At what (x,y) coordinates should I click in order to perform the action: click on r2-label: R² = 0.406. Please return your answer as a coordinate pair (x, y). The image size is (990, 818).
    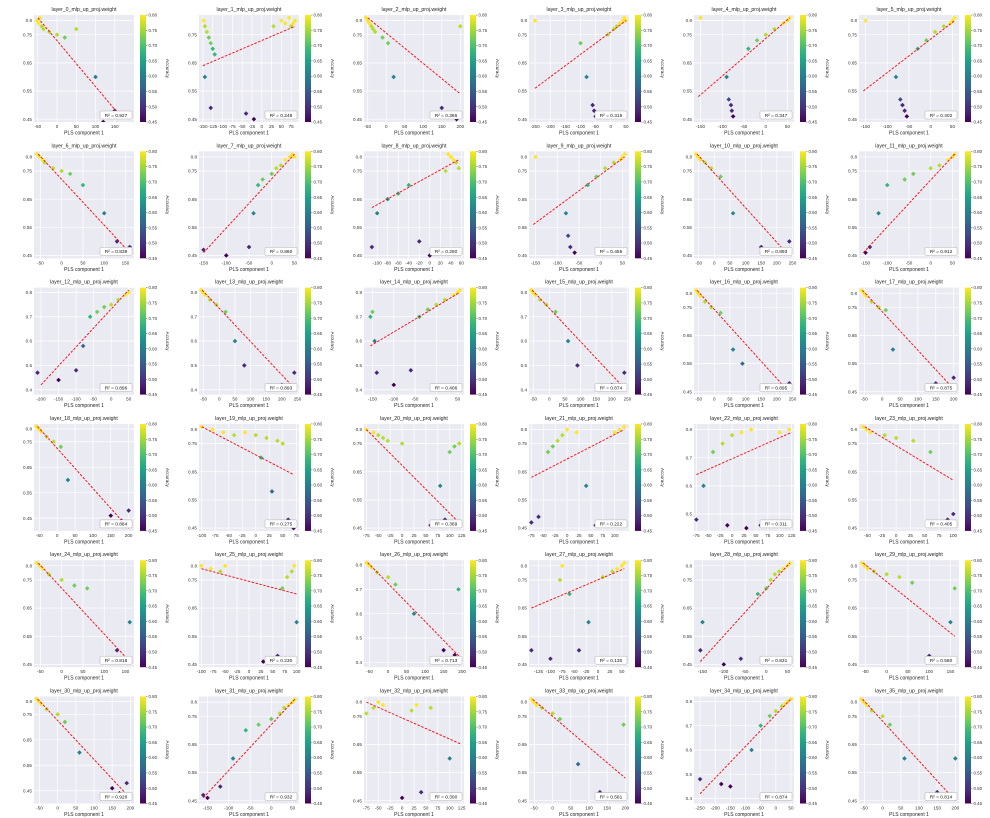
    Looking at the image, I should click on (446, 388).